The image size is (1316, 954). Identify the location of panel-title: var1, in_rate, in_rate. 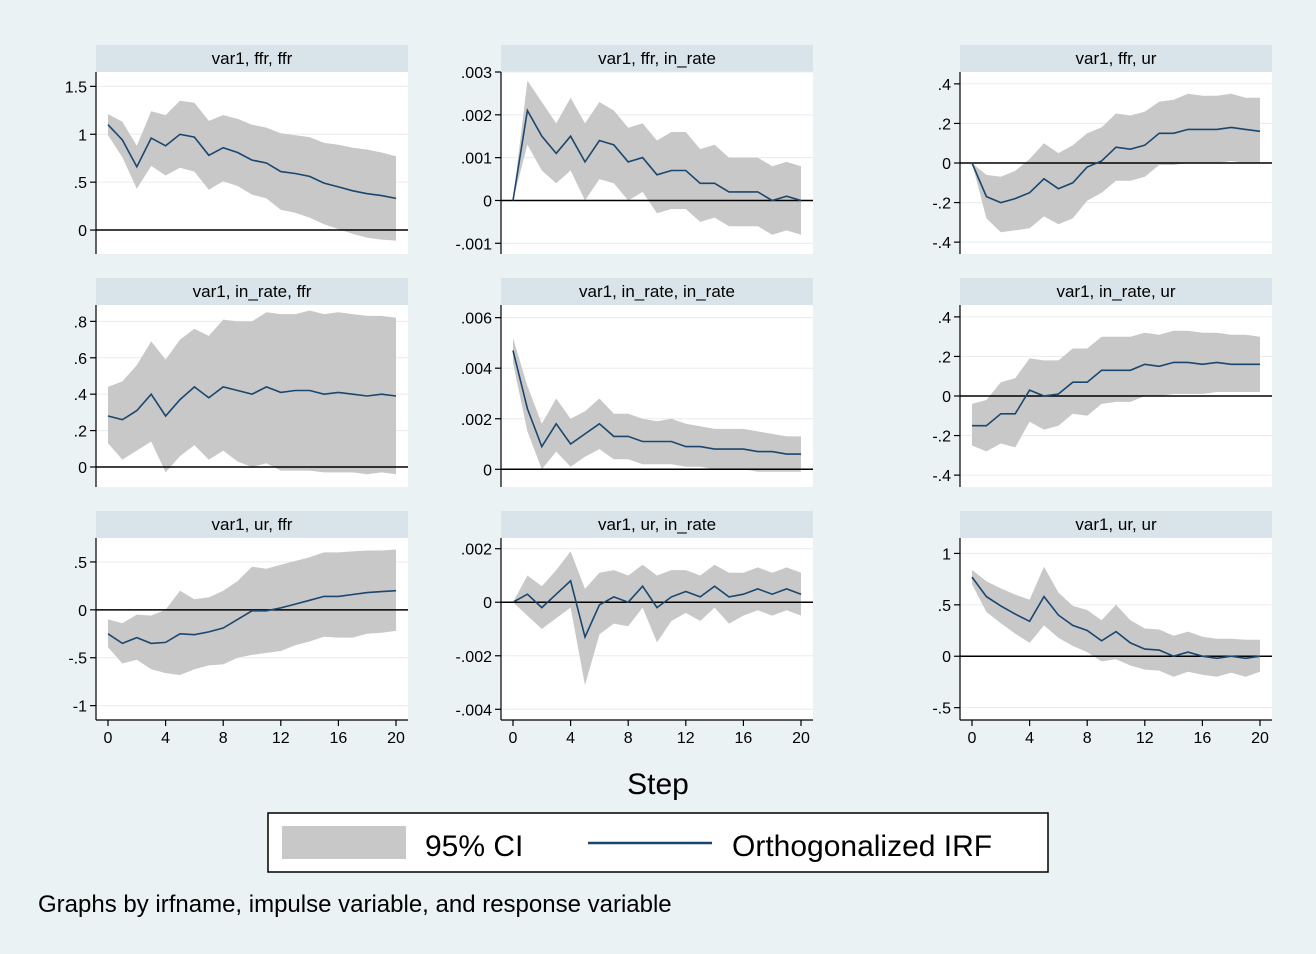
(657, 291).